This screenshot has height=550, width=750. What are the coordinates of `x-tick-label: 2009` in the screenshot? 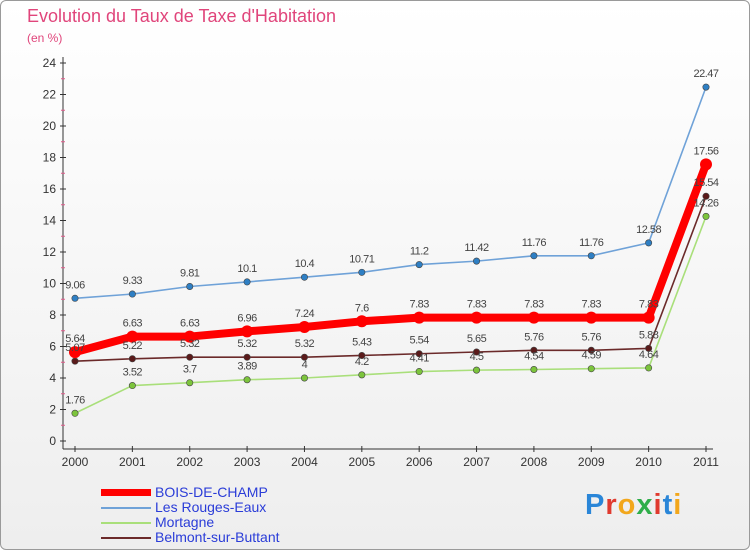 It's located at (591, 462).